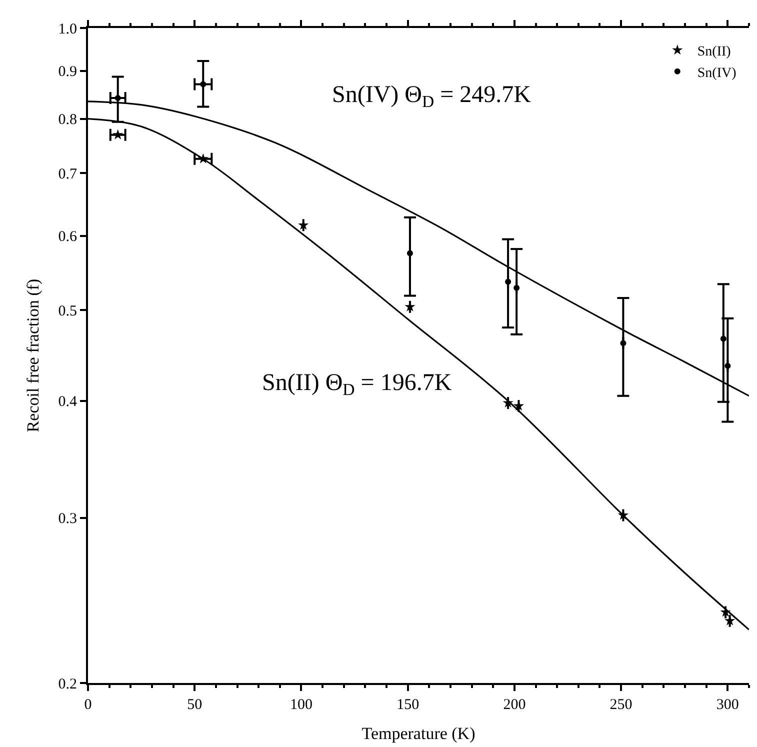 The width and height of the screenshot is (757, 747). Describe the element at coordinates (67, 29) in the screenshot. I see `y-tick-label: 1.0` at that location.